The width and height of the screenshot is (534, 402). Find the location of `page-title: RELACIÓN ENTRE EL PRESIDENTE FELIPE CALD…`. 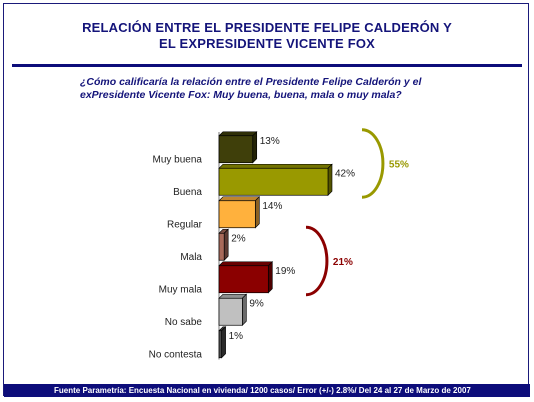

page-title: RELACIÓN ENTRE EL PRESIDENTE FELIPE CALD… is located at coordinates (267, 36).